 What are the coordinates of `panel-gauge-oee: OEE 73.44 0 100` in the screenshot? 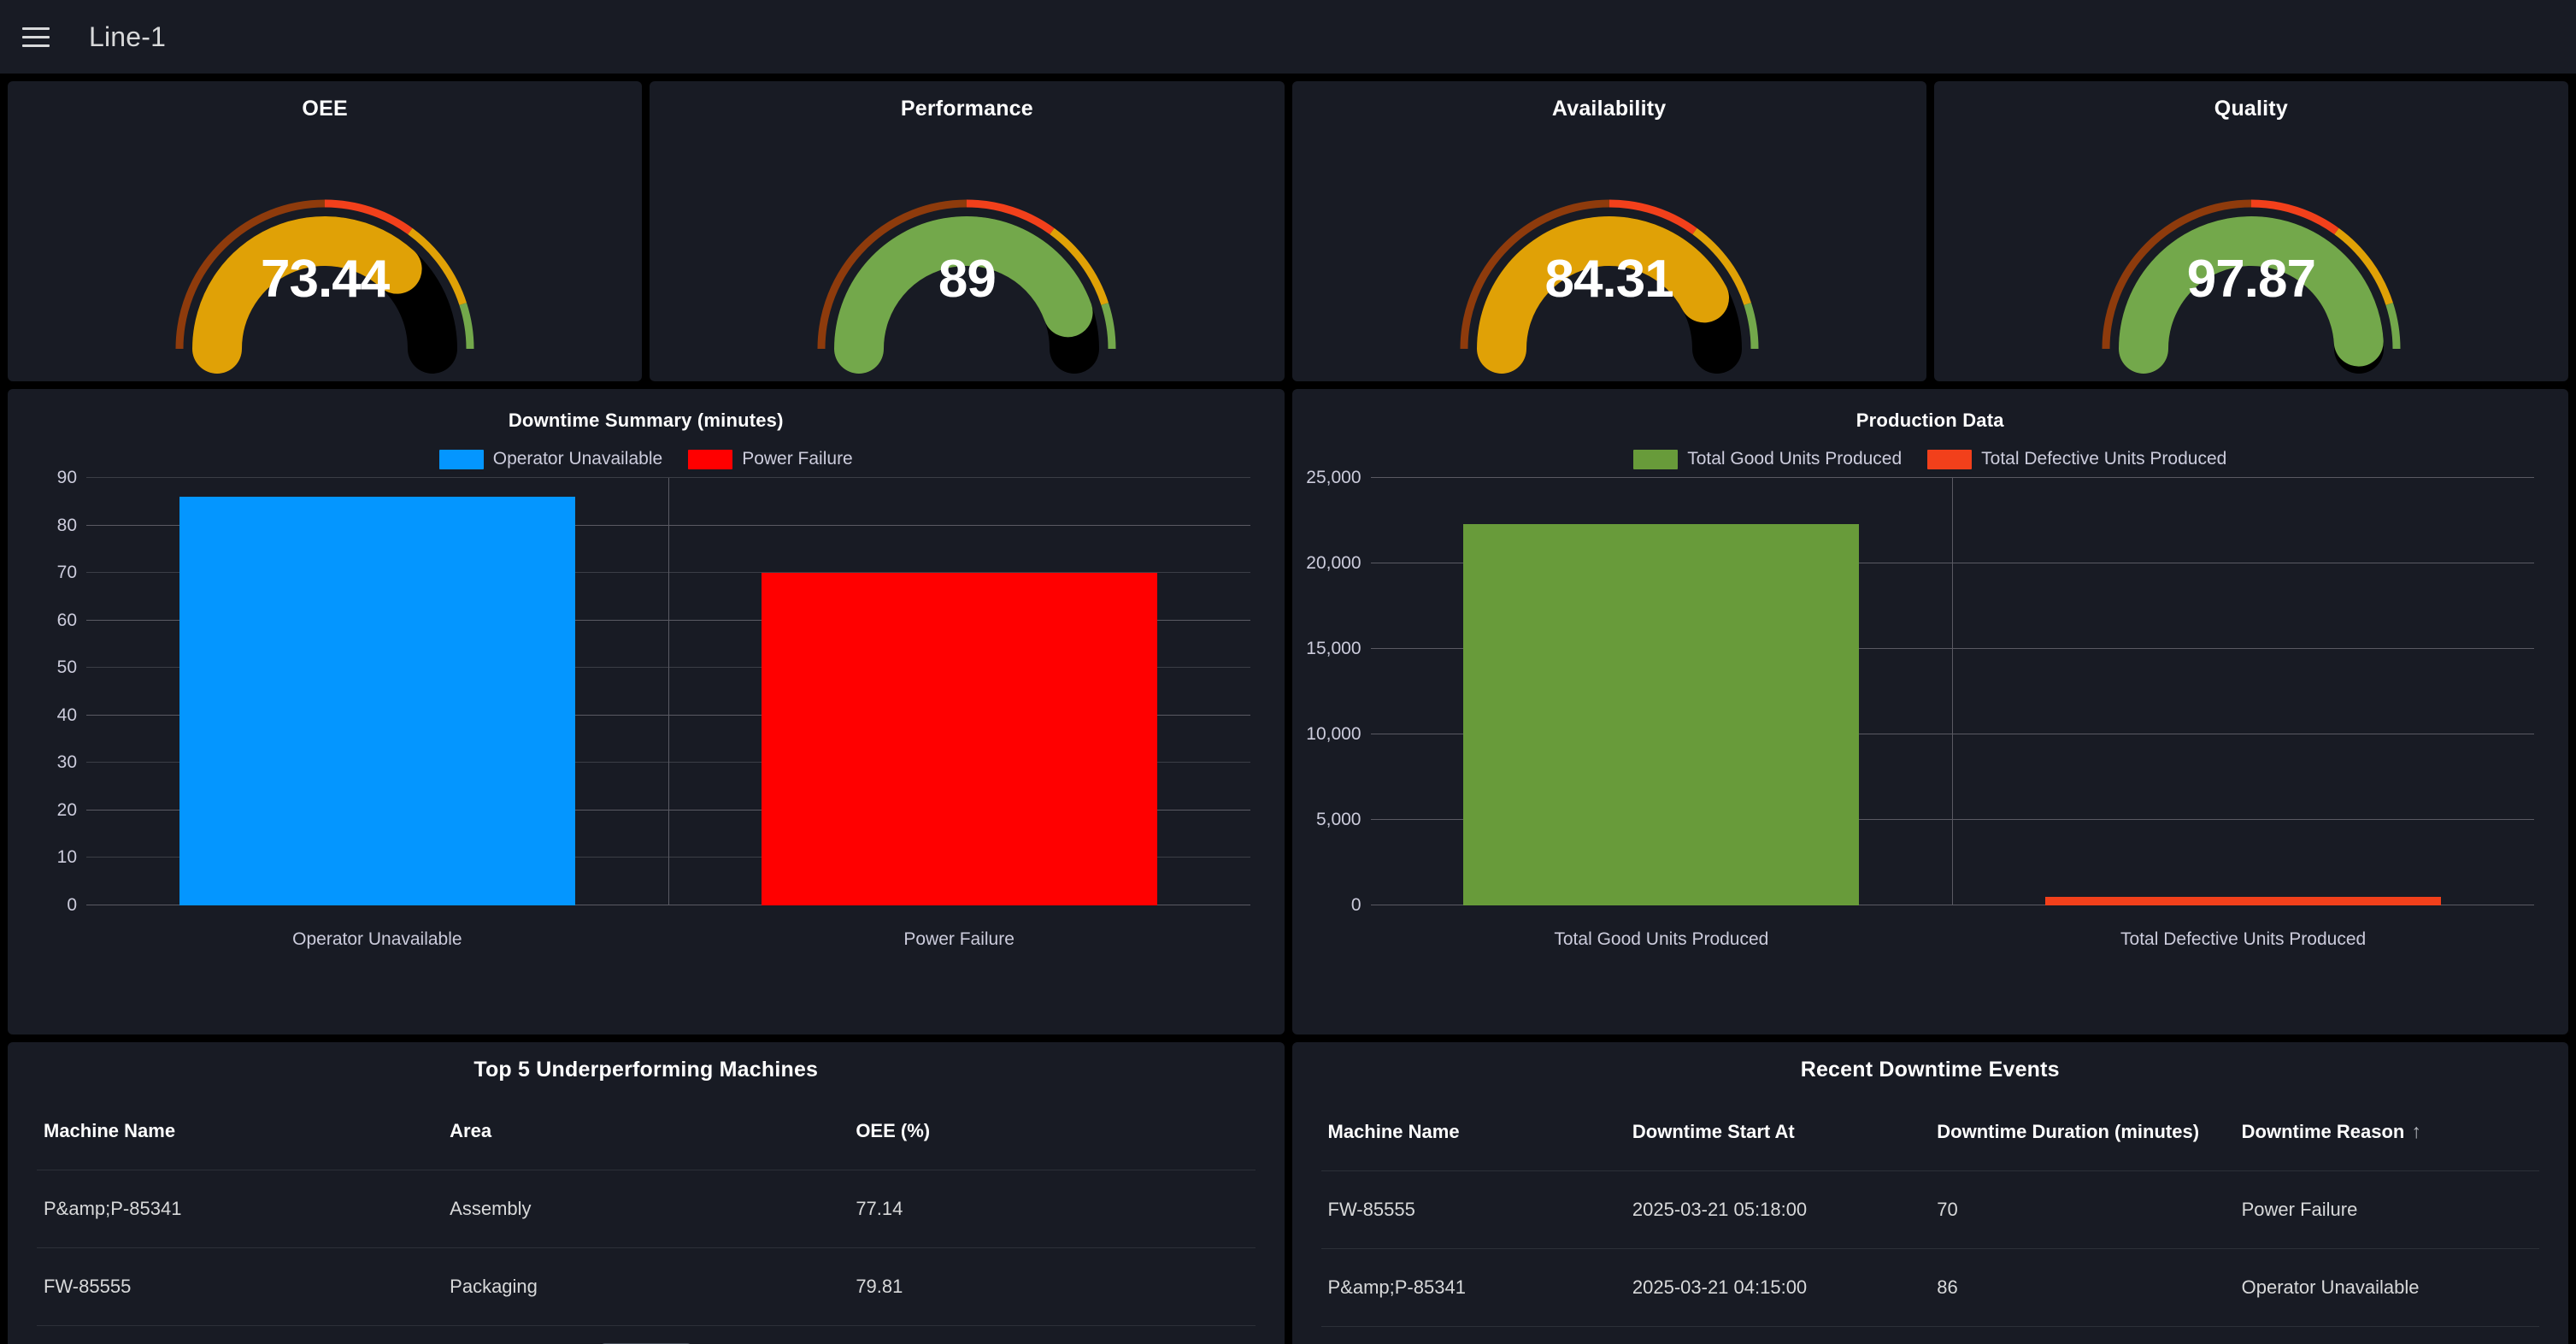 It's located at (325, 231).